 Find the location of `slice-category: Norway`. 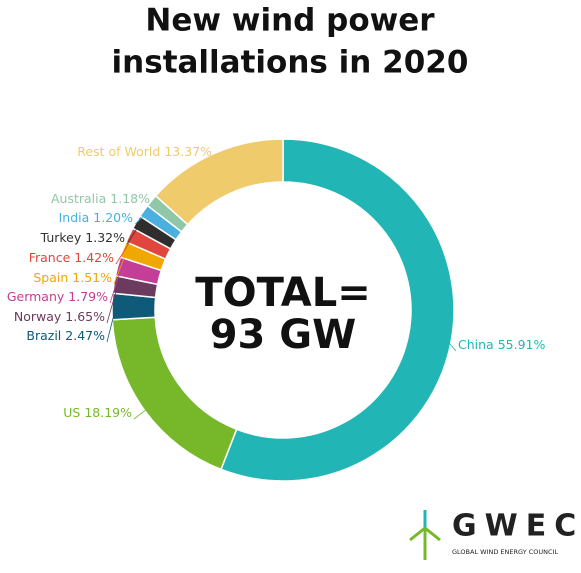

slice-category: Norway is located at coordinates (38, 316).